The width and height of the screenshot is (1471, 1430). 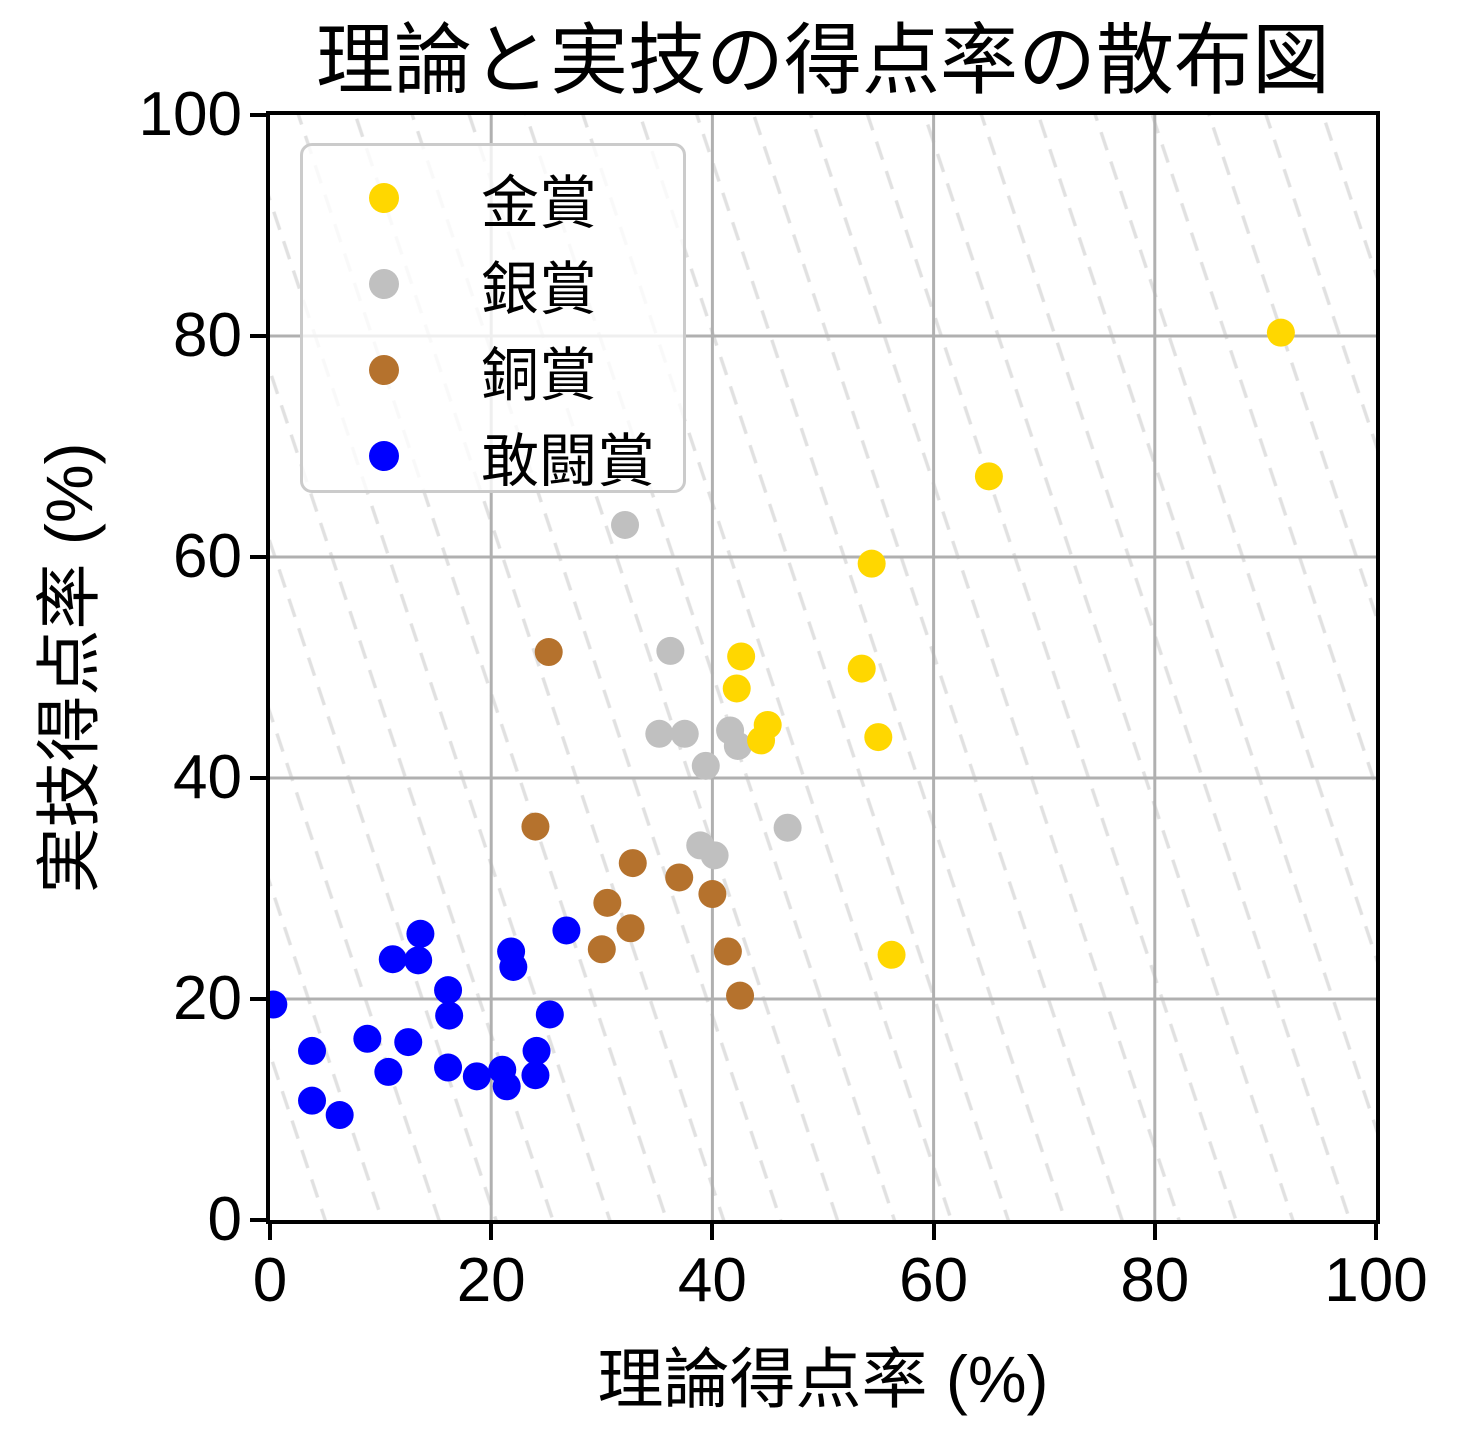 I want to click on y-tick-label: 40, so click(x=207, y=777).